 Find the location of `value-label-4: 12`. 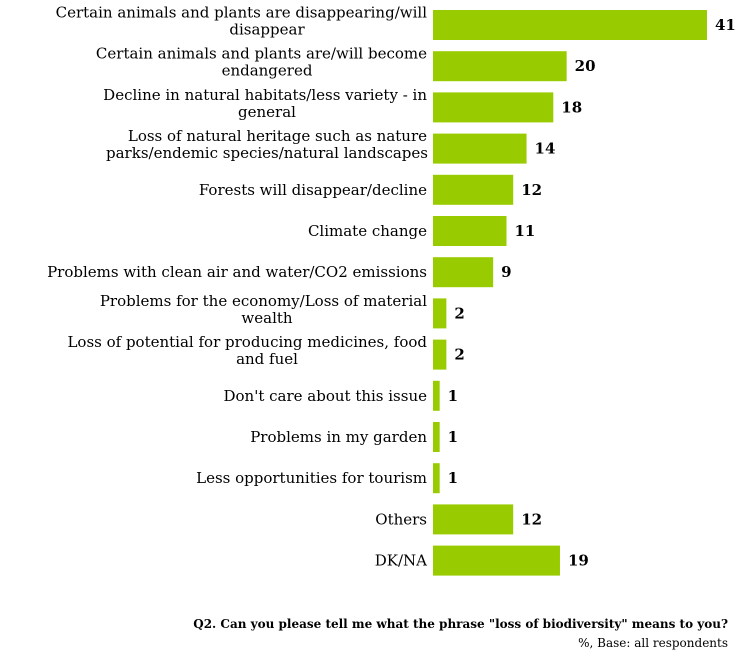

value-label-4: 12 is located at coordinates (531, 190).